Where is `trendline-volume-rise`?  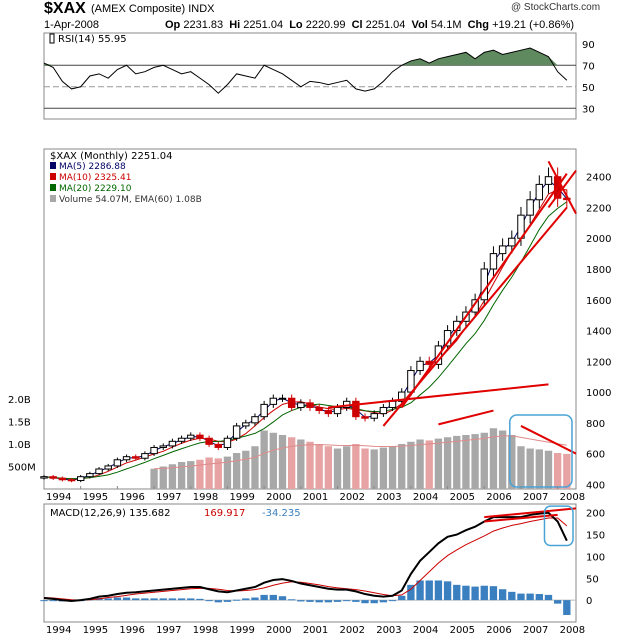 trendline-volume-rise is located at coordinates (466, 417).